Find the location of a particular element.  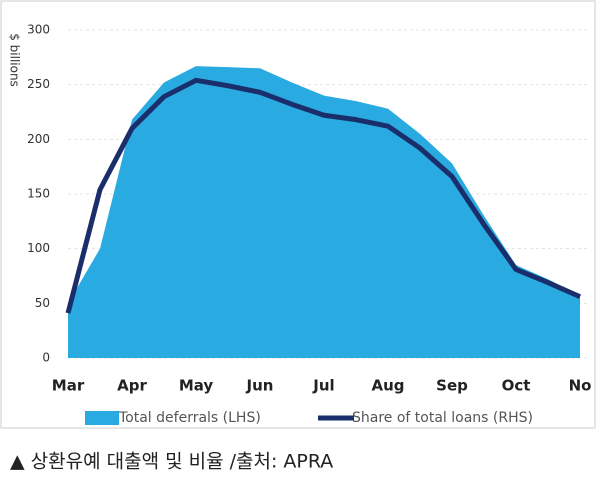

x-tick-label: Apr is located at coordinates (132, 386).